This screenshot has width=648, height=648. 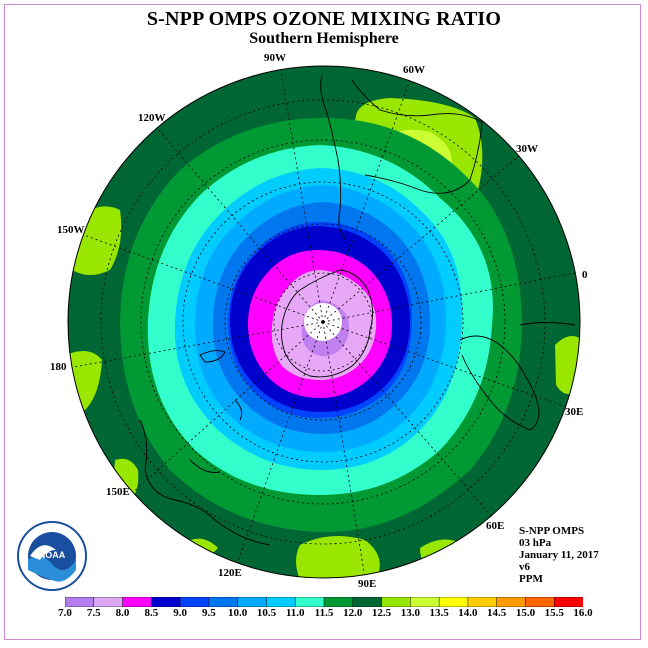 I want to click on info-date: January 11, 2017, so click(x=559, y=555).